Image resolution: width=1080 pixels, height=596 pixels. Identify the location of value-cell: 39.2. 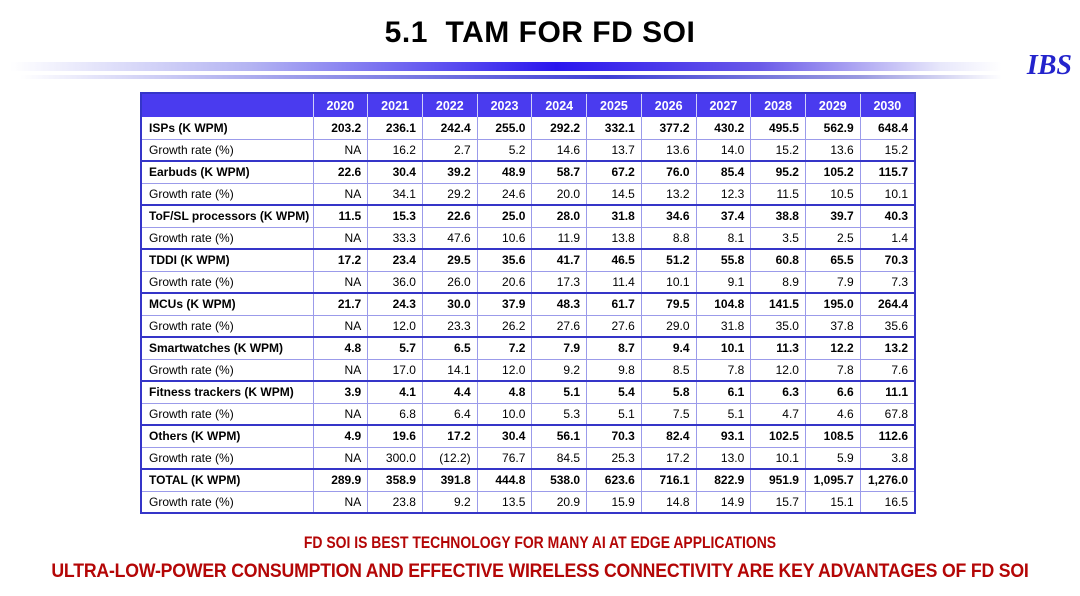
(449, 171).